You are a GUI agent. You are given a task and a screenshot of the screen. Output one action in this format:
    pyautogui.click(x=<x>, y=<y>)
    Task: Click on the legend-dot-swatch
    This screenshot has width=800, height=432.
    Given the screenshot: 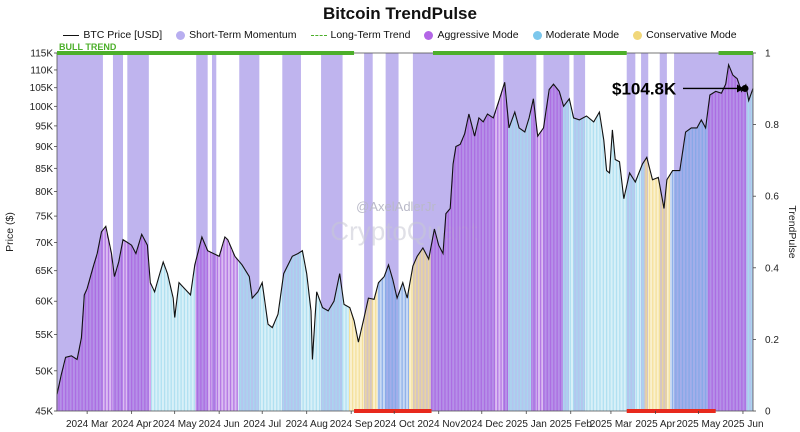 What is the action you would take?
    pyautogui.click(x=181, y=35)
    